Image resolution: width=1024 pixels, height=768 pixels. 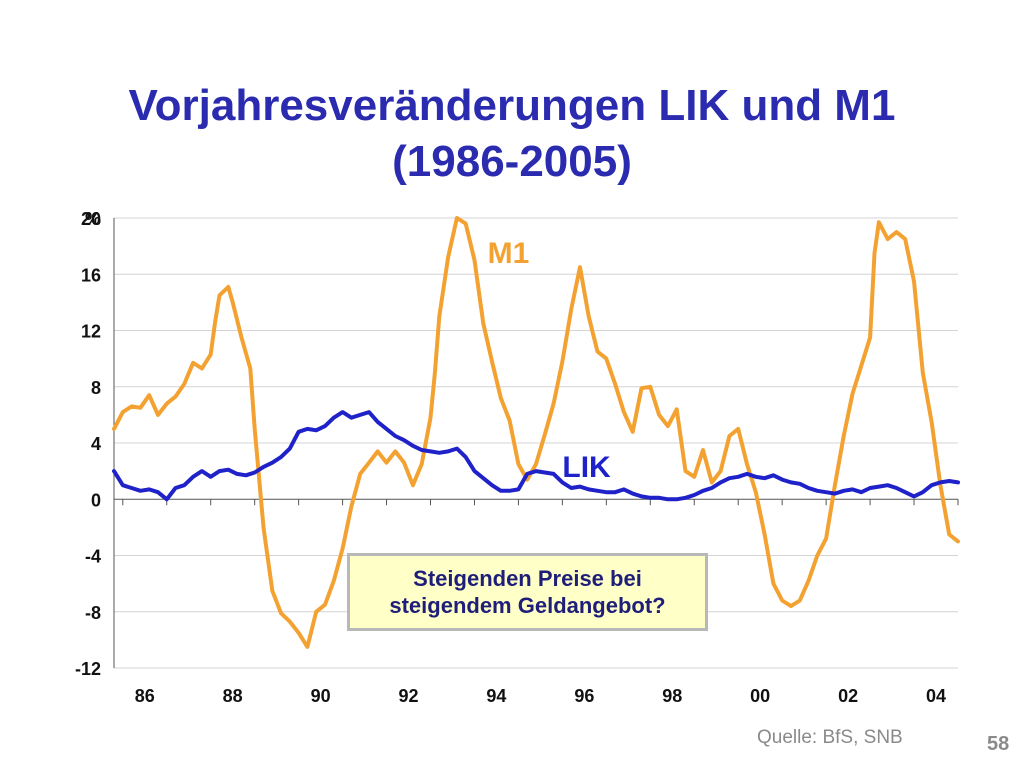 What do you see at coordinates (233, 696) in the screenshot?
I see `x-tick-label: 88` at bounding box center [233, 696].